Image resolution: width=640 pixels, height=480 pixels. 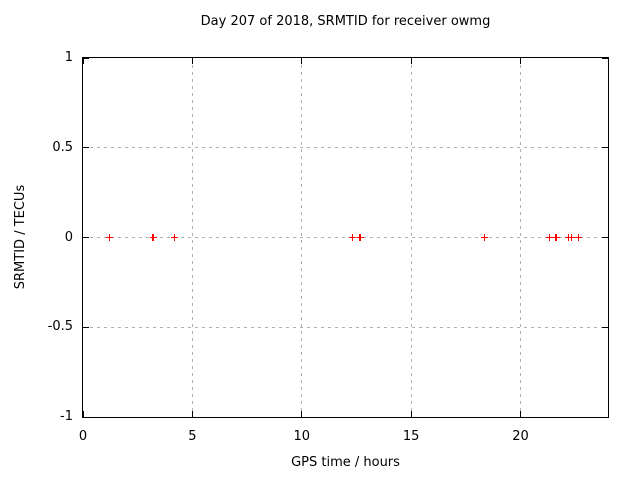 What do you see at coordinates (83, 436) in the screenshot?
I see `x-tick-label: 0` at bounding box center [83, 436].